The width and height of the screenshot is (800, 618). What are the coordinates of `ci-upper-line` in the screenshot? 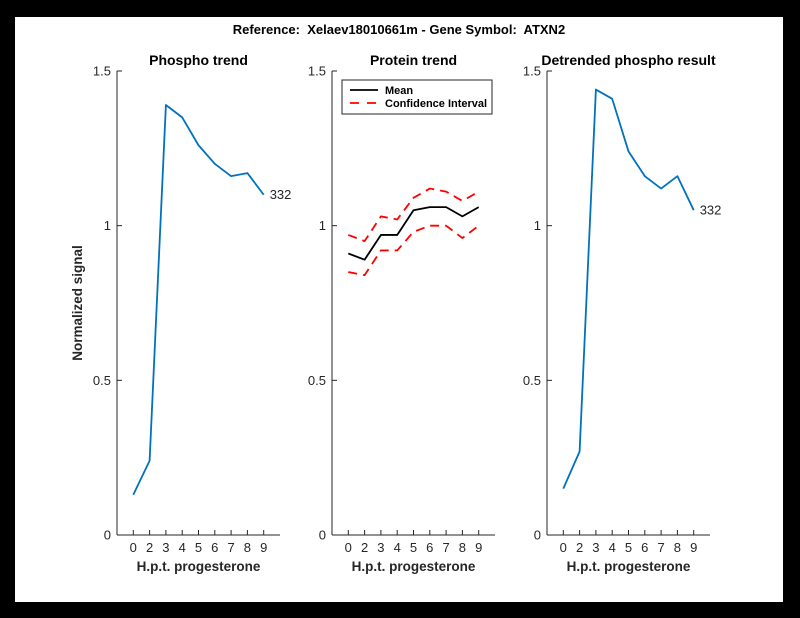 It's located at (413, 215).